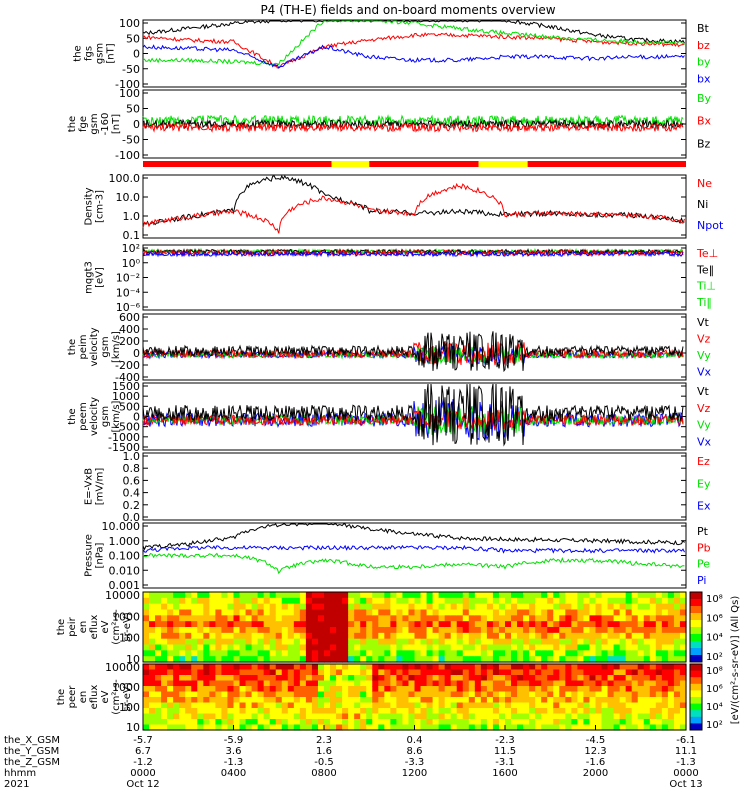  Describe the element at coordinates (105, 696) in the screenshot. I see `y-axis-label: eV` at that location.